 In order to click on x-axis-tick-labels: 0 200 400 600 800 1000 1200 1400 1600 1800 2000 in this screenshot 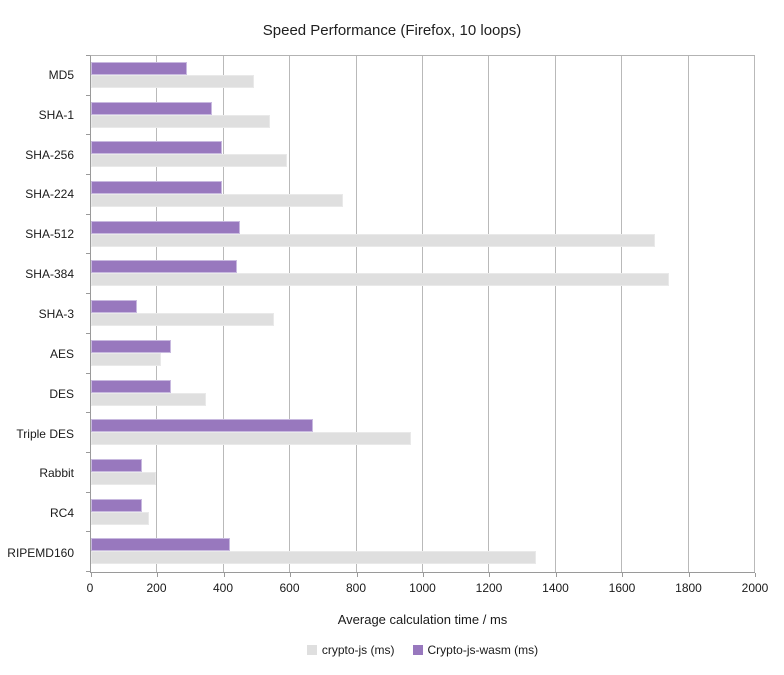, I will do `click(427, 589)`.